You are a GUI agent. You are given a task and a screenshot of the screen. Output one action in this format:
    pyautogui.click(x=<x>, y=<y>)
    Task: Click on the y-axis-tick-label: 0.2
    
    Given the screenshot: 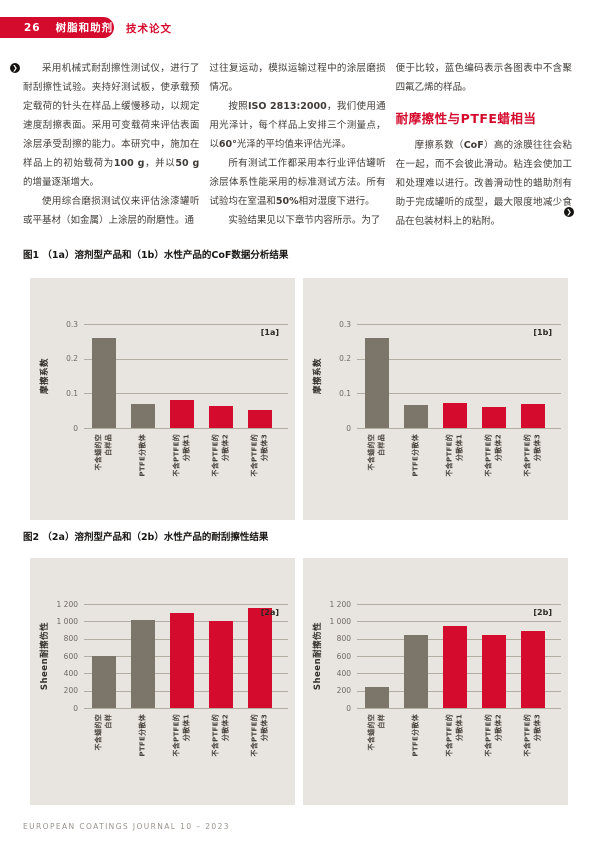 What is the action you would take?
    pyautogui.click(x=345, y=359)
    